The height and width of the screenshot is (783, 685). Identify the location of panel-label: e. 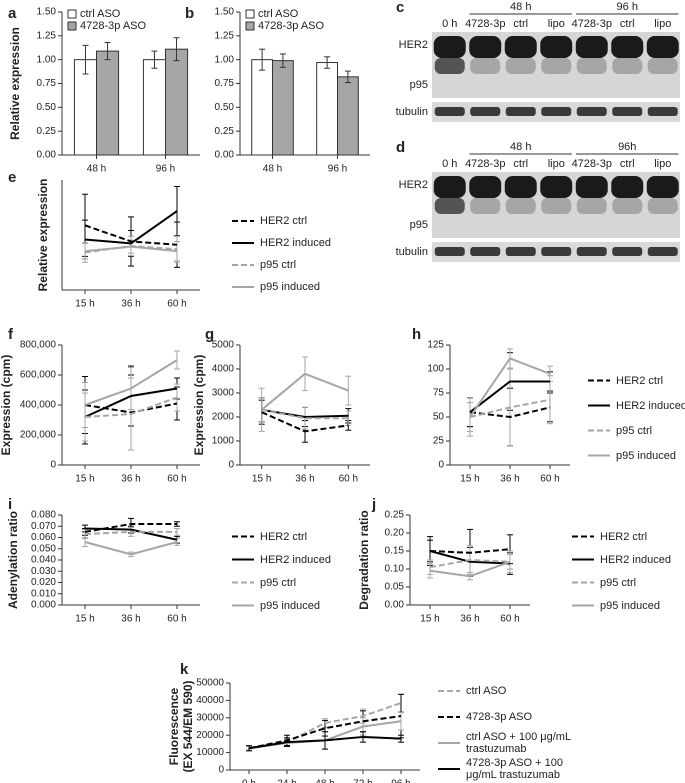
(12, 177).